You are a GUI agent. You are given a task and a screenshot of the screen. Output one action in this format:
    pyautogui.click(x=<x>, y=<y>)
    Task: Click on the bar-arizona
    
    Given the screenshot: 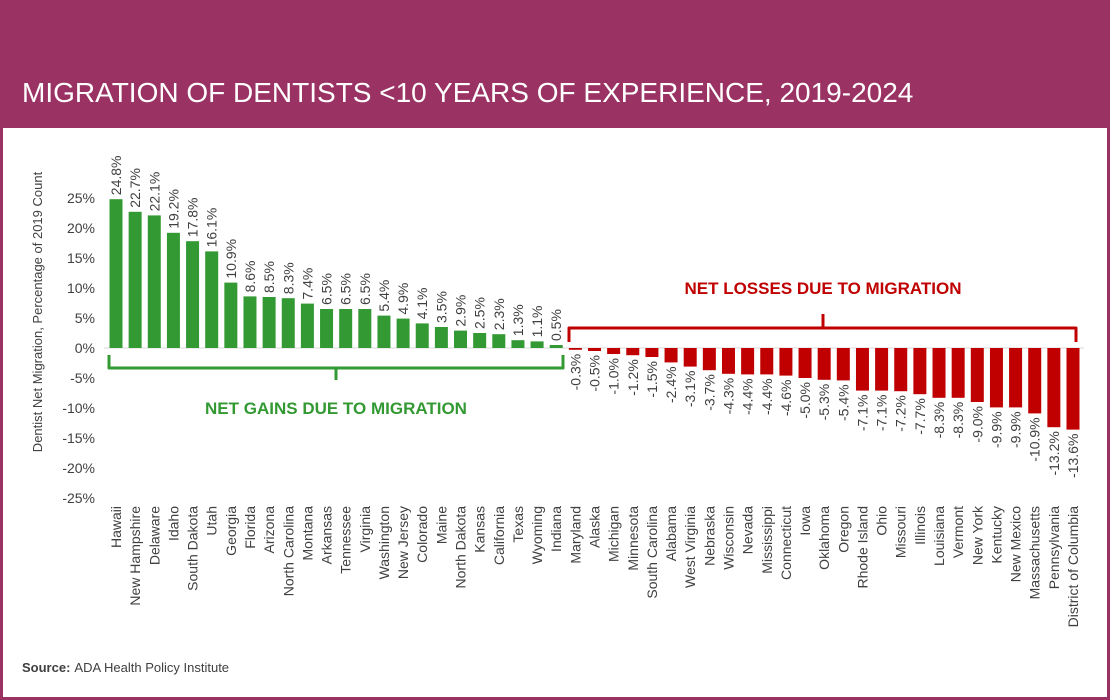 What is the action you would take?
    pyautogui.click(x=269, y=322)
    